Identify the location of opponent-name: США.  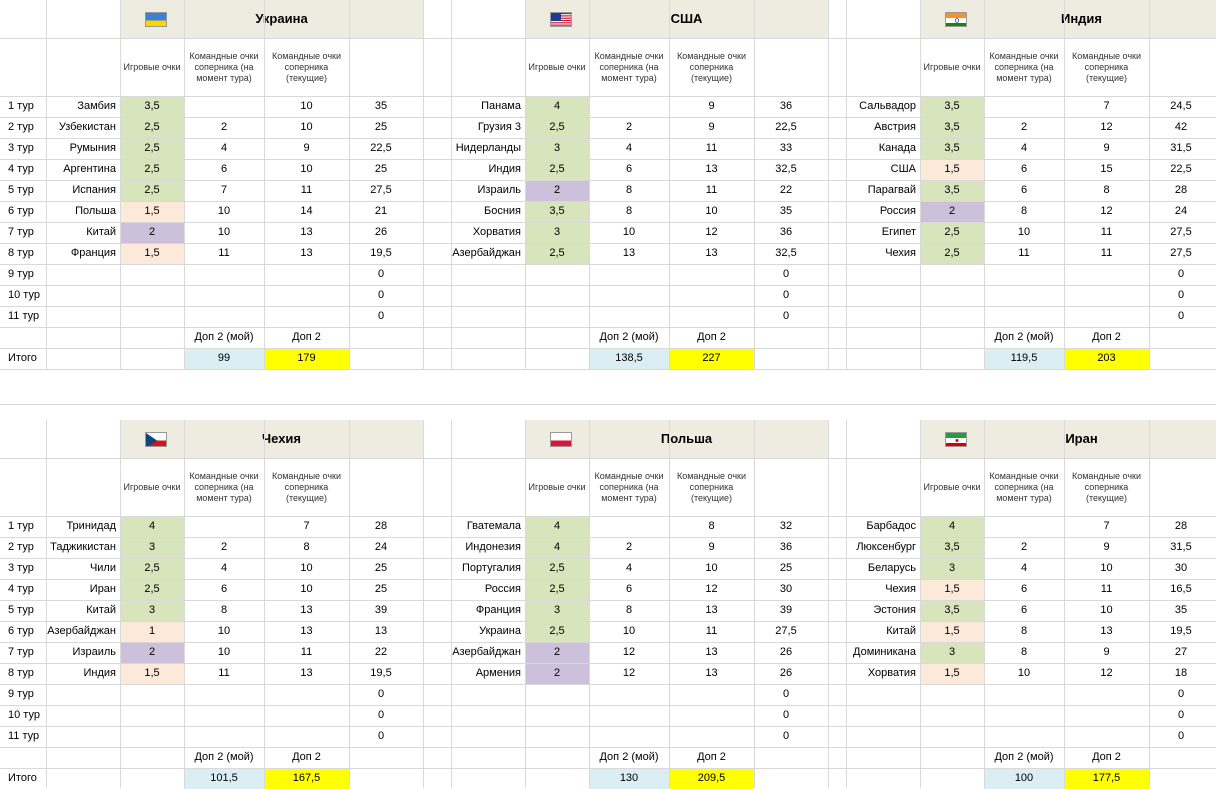
(881, 169).